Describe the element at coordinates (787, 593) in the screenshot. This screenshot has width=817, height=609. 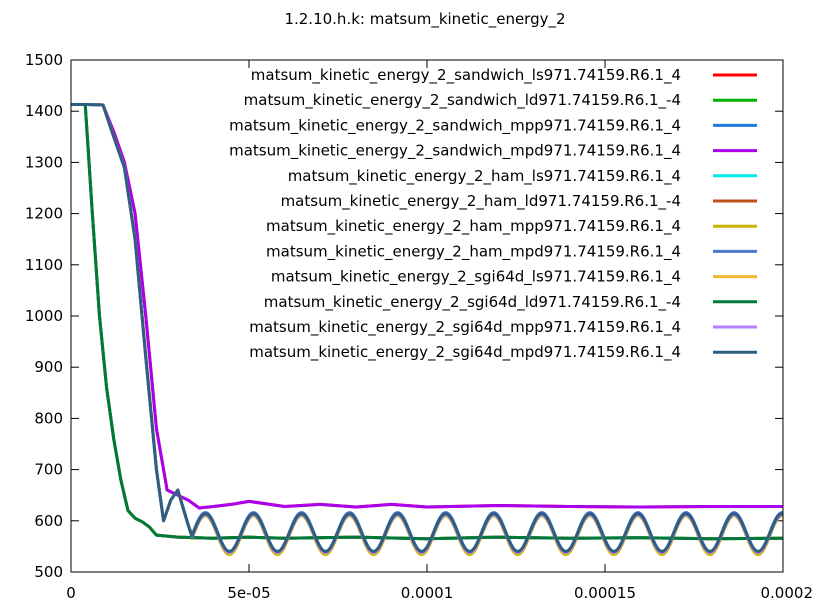
I see `x-tick-label: 0.0002` at that location.